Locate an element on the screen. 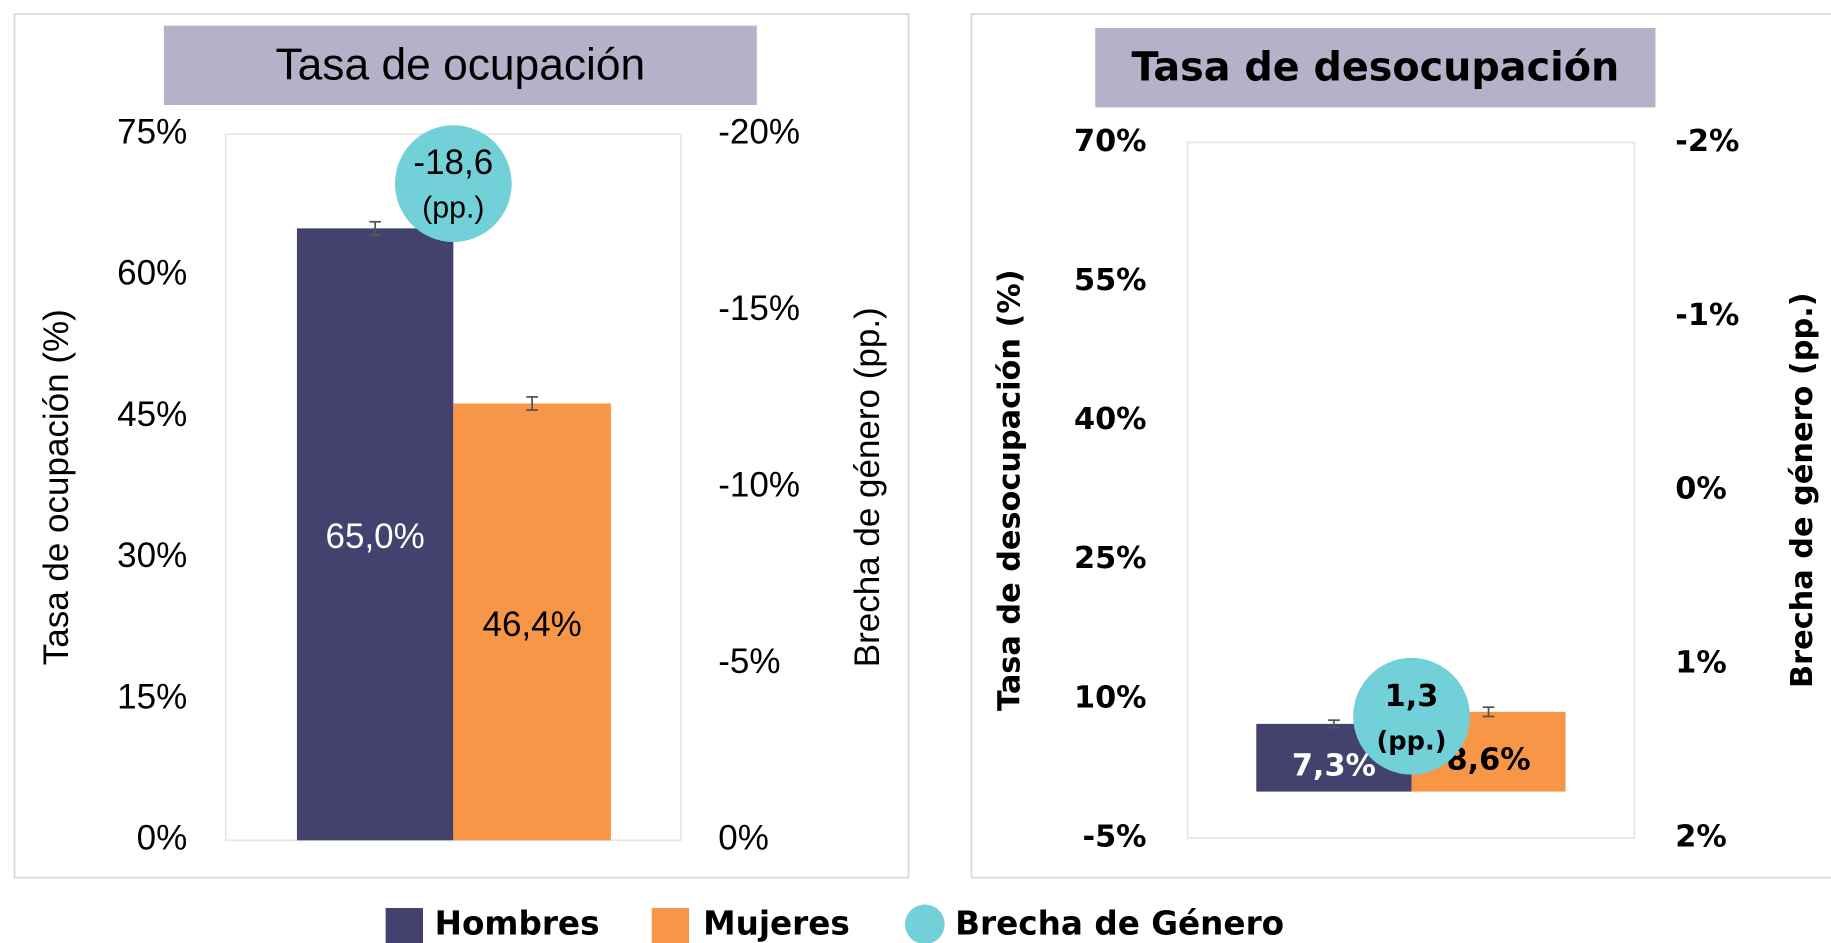 This screenshot has width=1831, height=943. y2-tick-label: -10% is located at coordinates (759, 485).